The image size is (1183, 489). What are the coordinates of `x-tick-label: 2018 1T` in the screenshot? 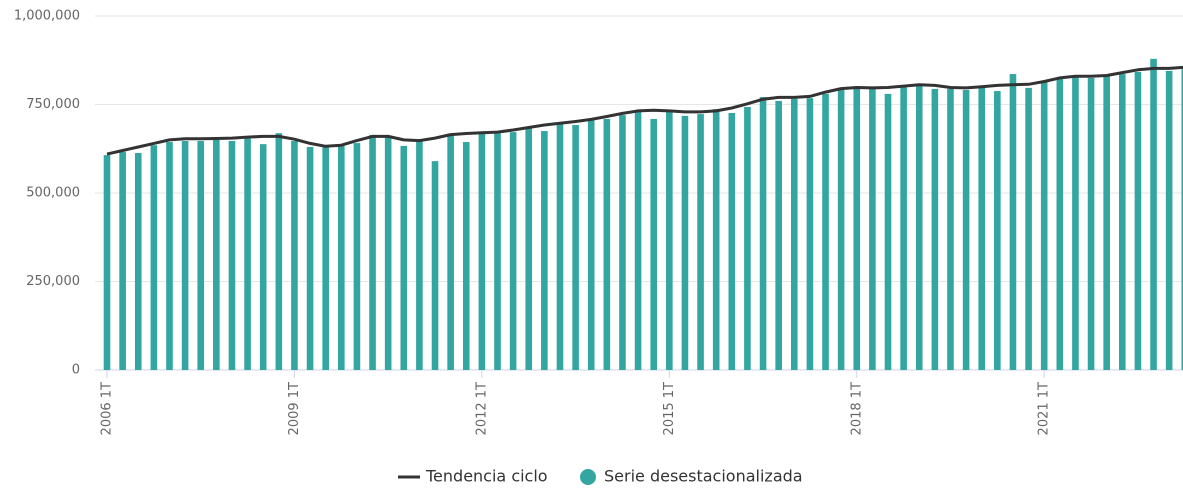 It's located at (856, 408).